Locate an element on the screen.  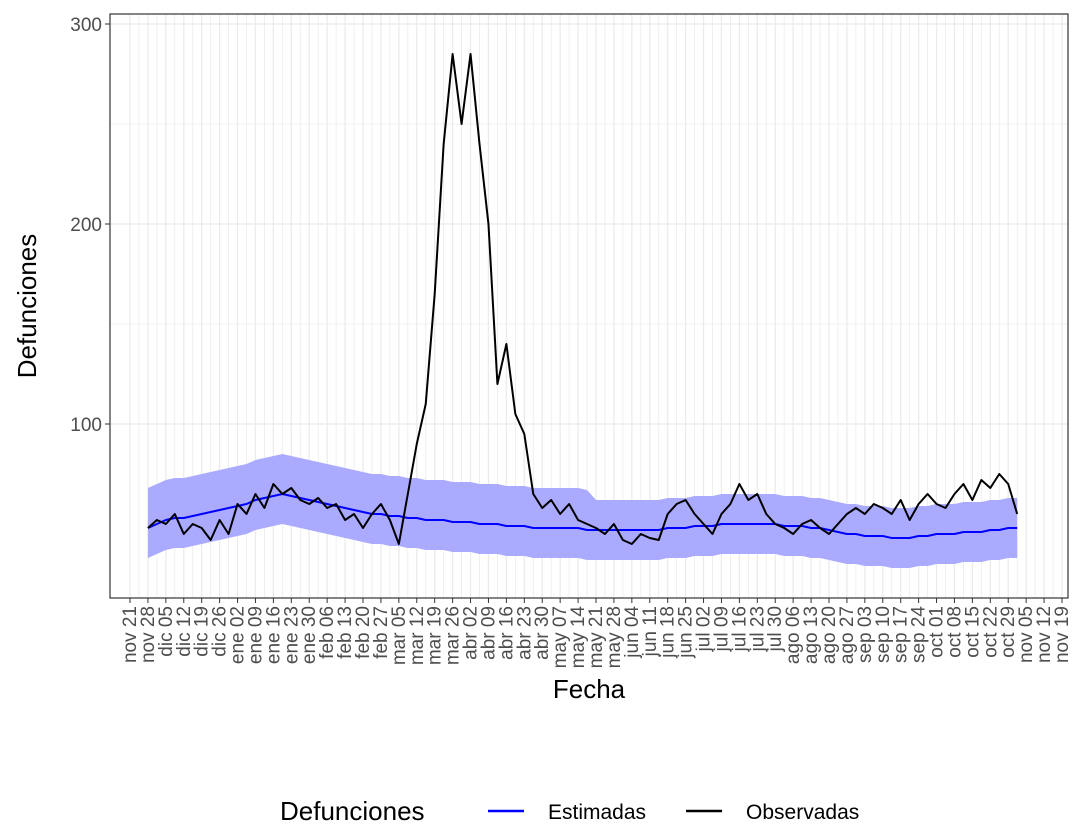
legend-label: Estimadas is located at coordinates (597, 812).